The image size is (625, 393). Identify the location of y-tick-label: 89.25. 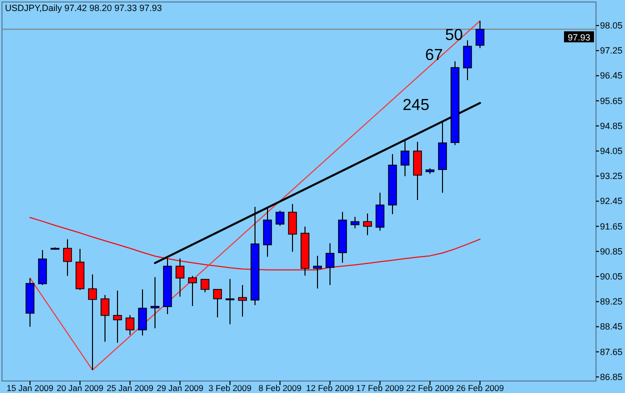
(611, 301).